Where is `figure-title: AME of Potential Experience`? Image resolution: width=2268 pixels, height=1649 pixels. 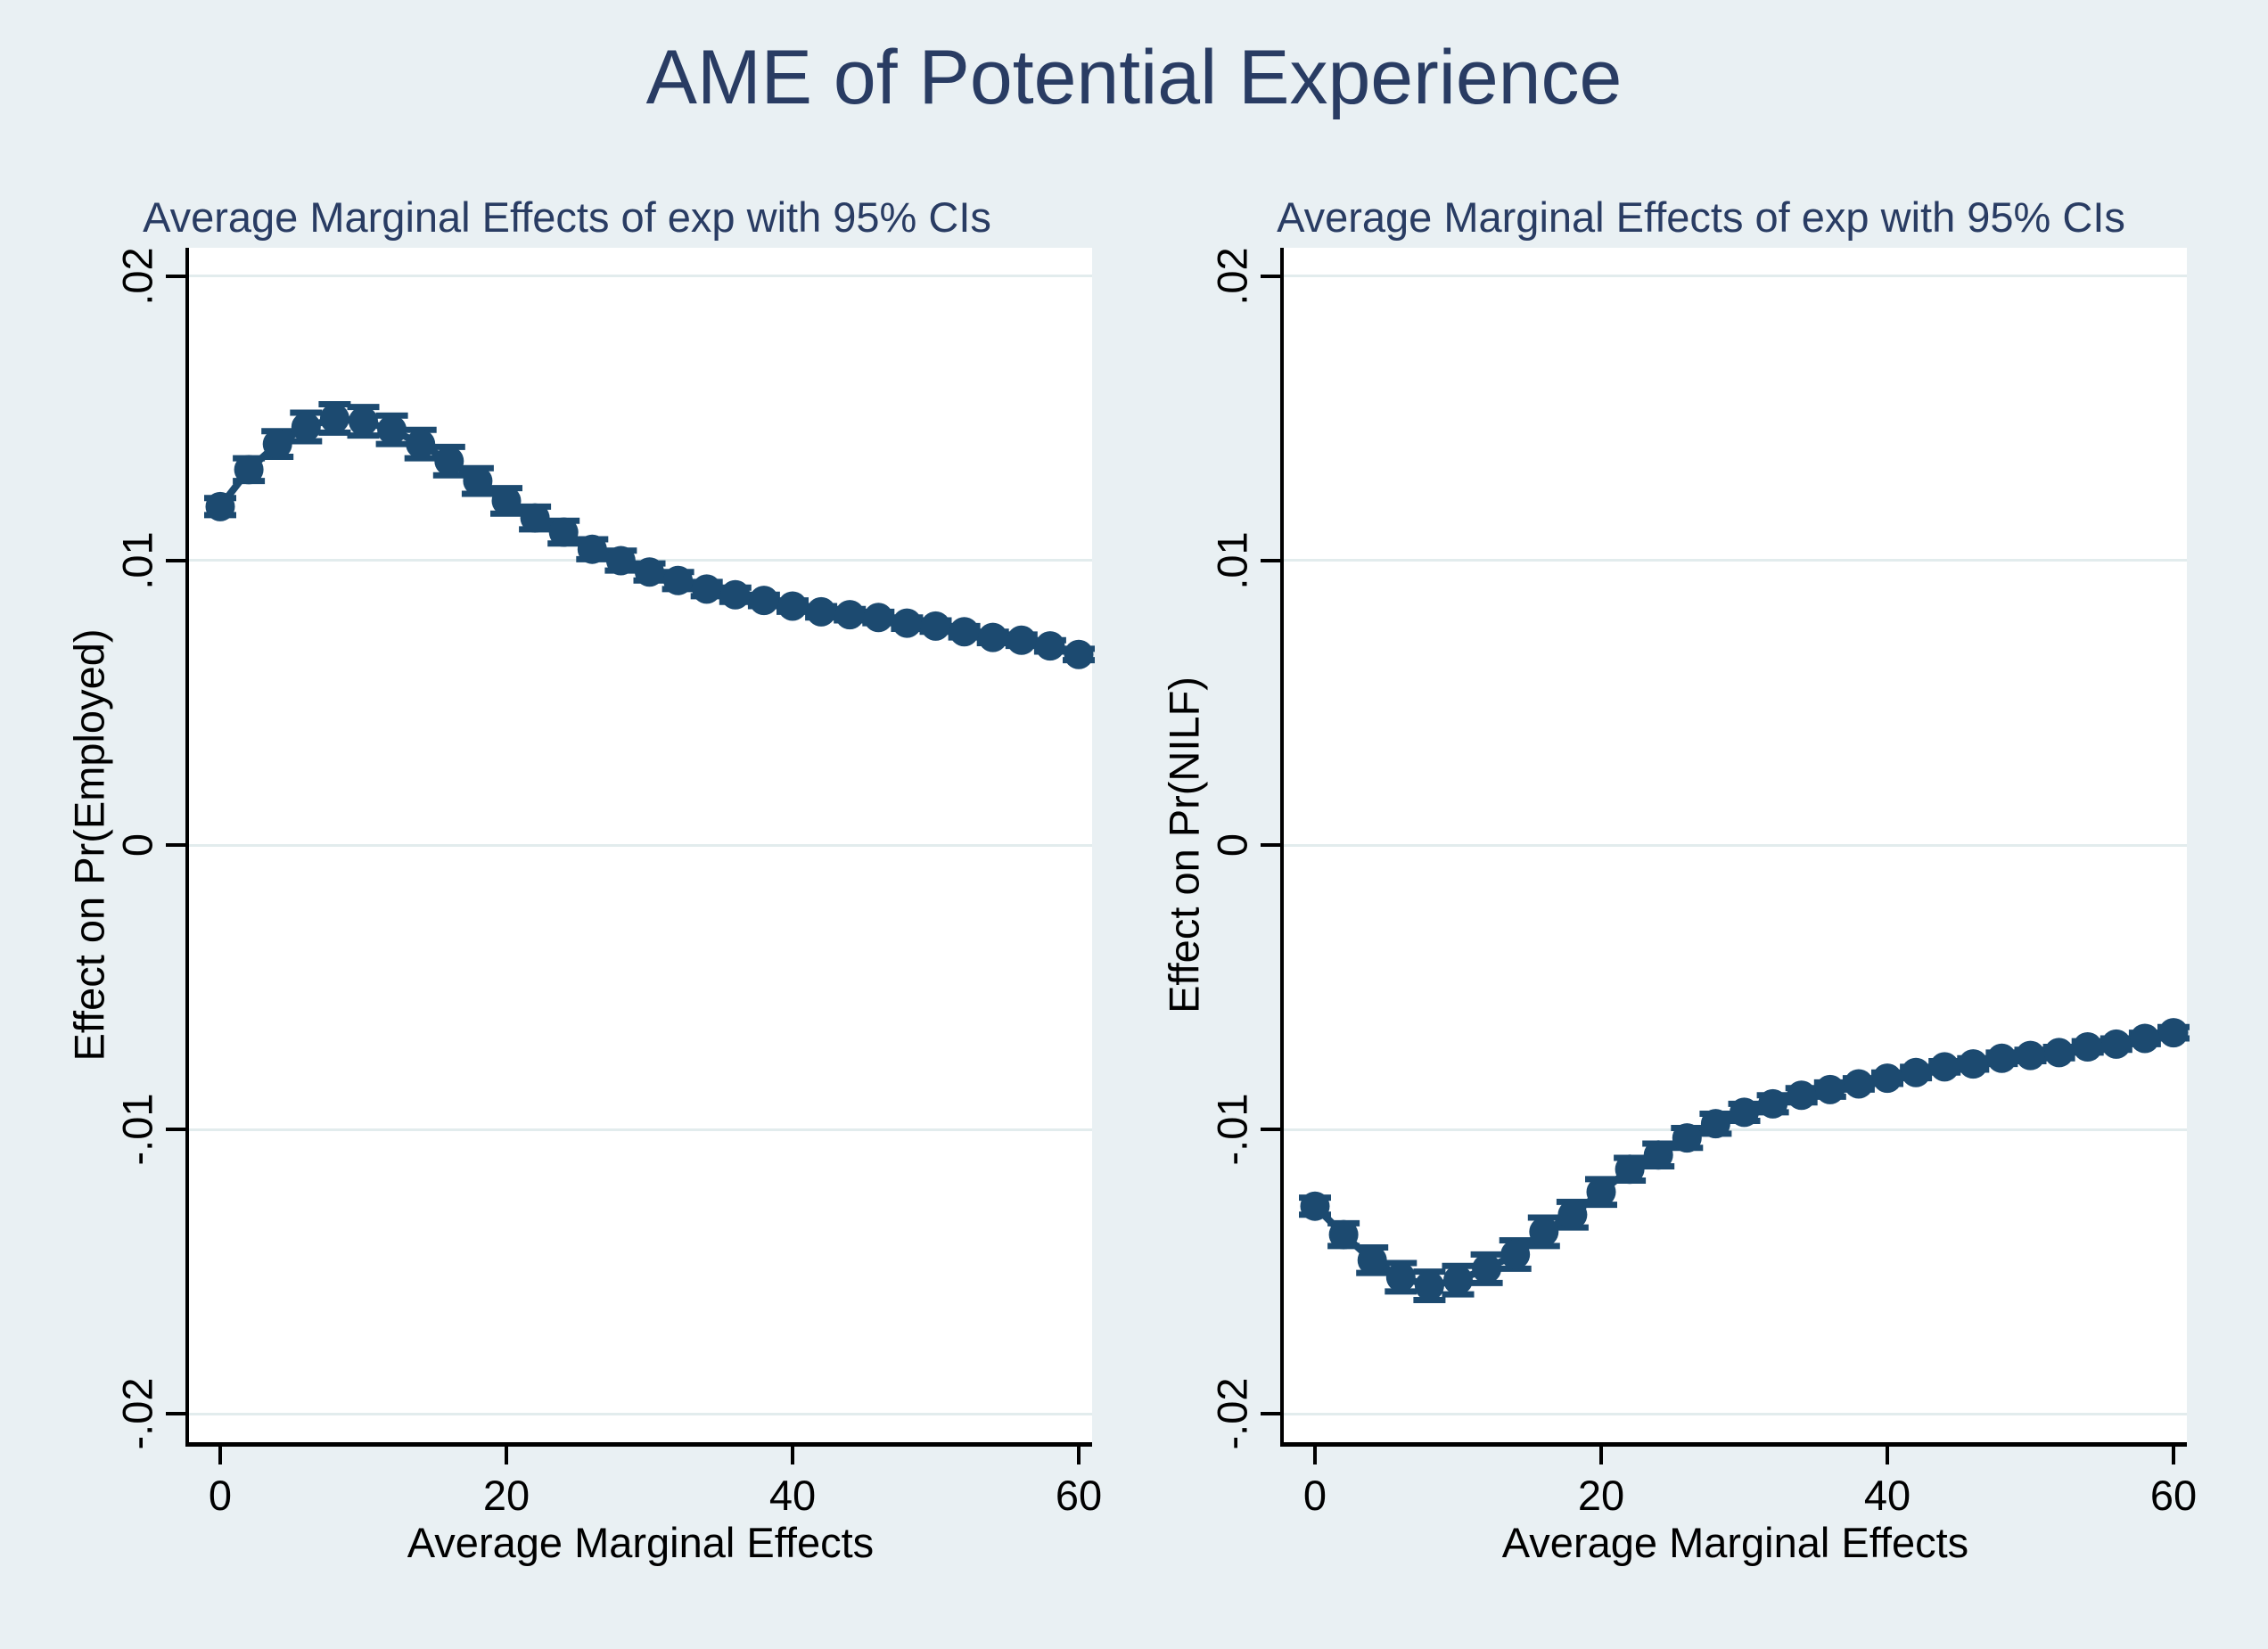
figure-title: AME of Potential Experience is located at coordinates (1134, 77).